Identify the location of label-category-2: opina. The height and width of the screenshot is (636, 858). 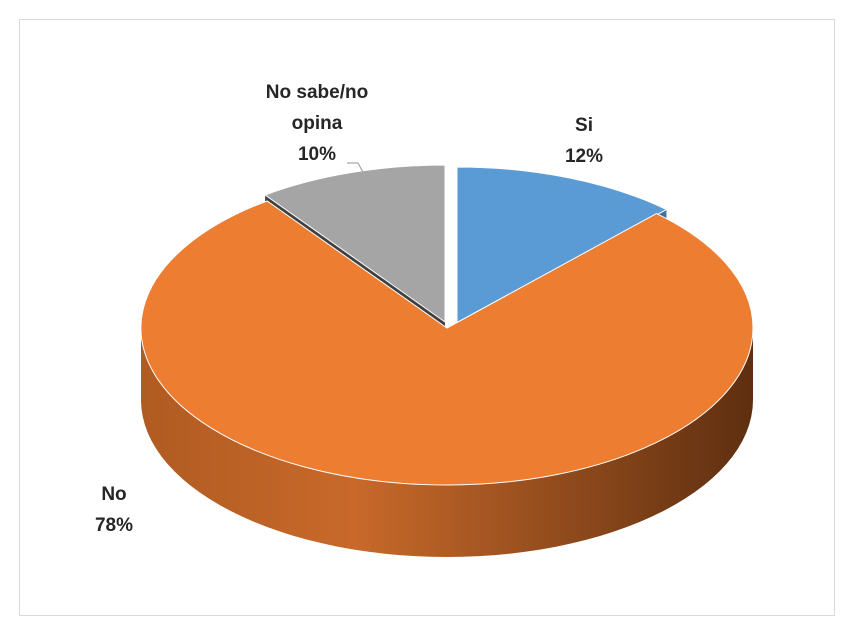
(317, 123).